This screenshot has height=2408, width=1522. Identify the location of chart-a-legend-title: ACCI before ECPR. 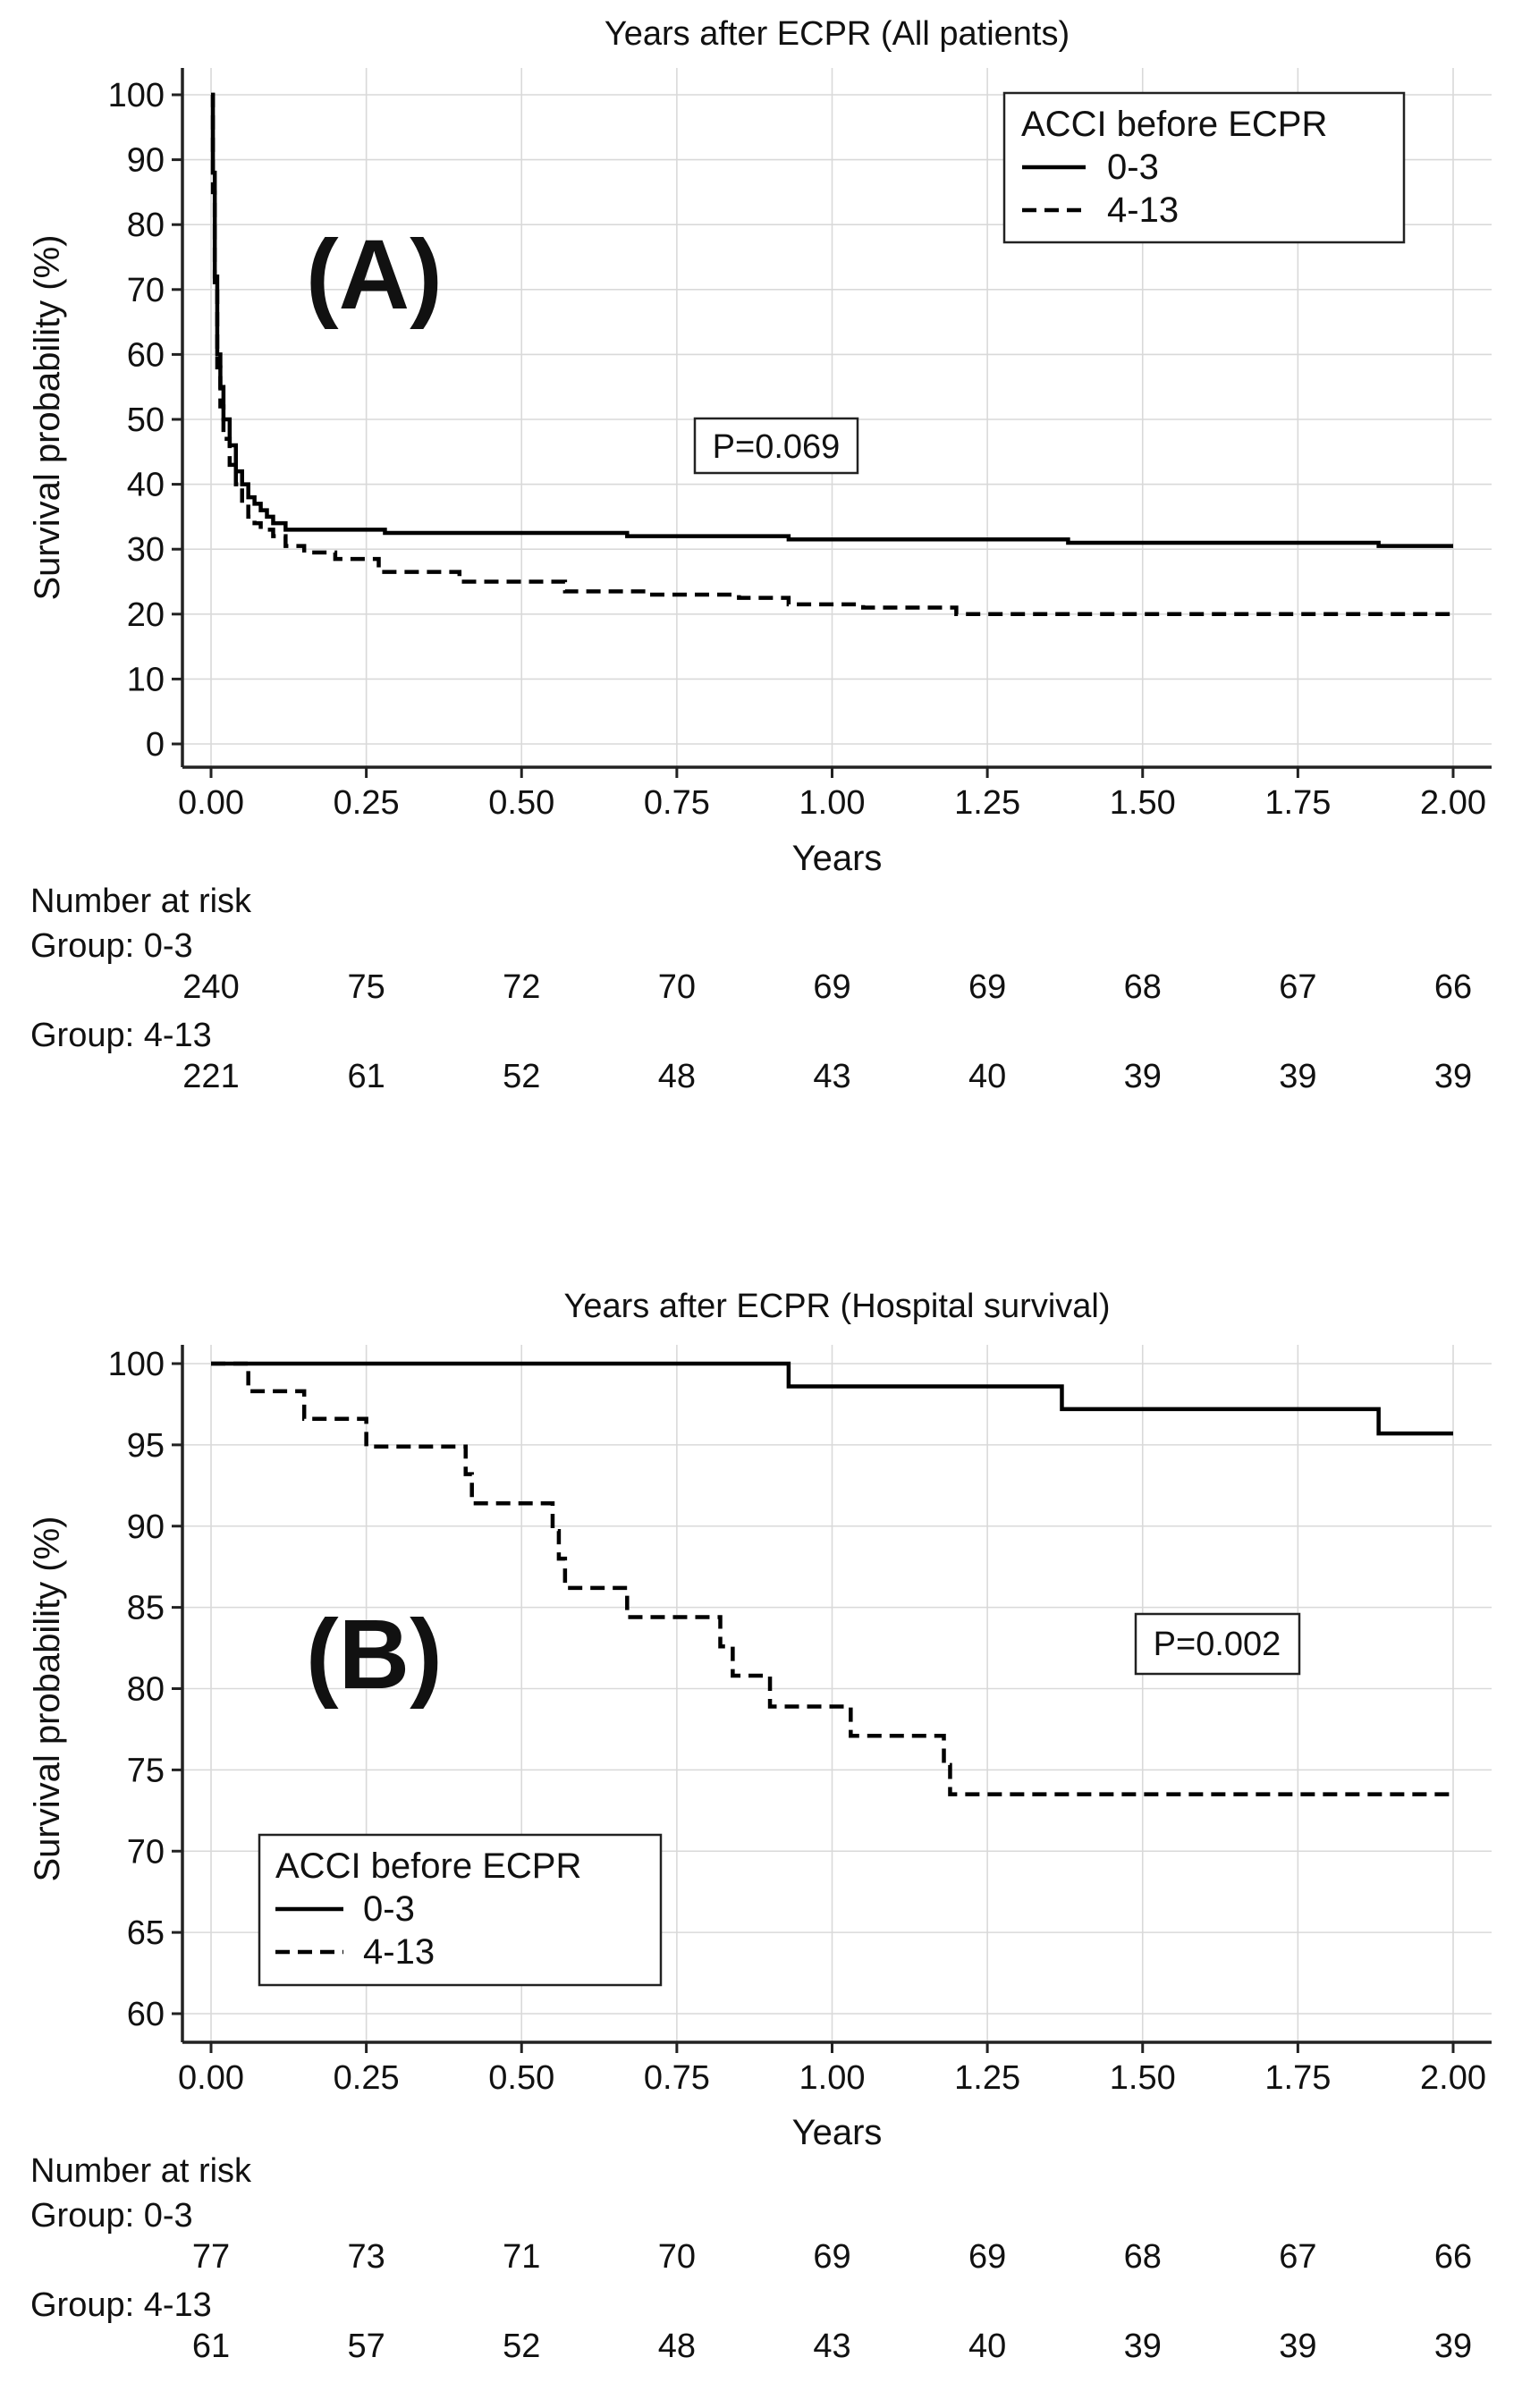
(1174, 124).